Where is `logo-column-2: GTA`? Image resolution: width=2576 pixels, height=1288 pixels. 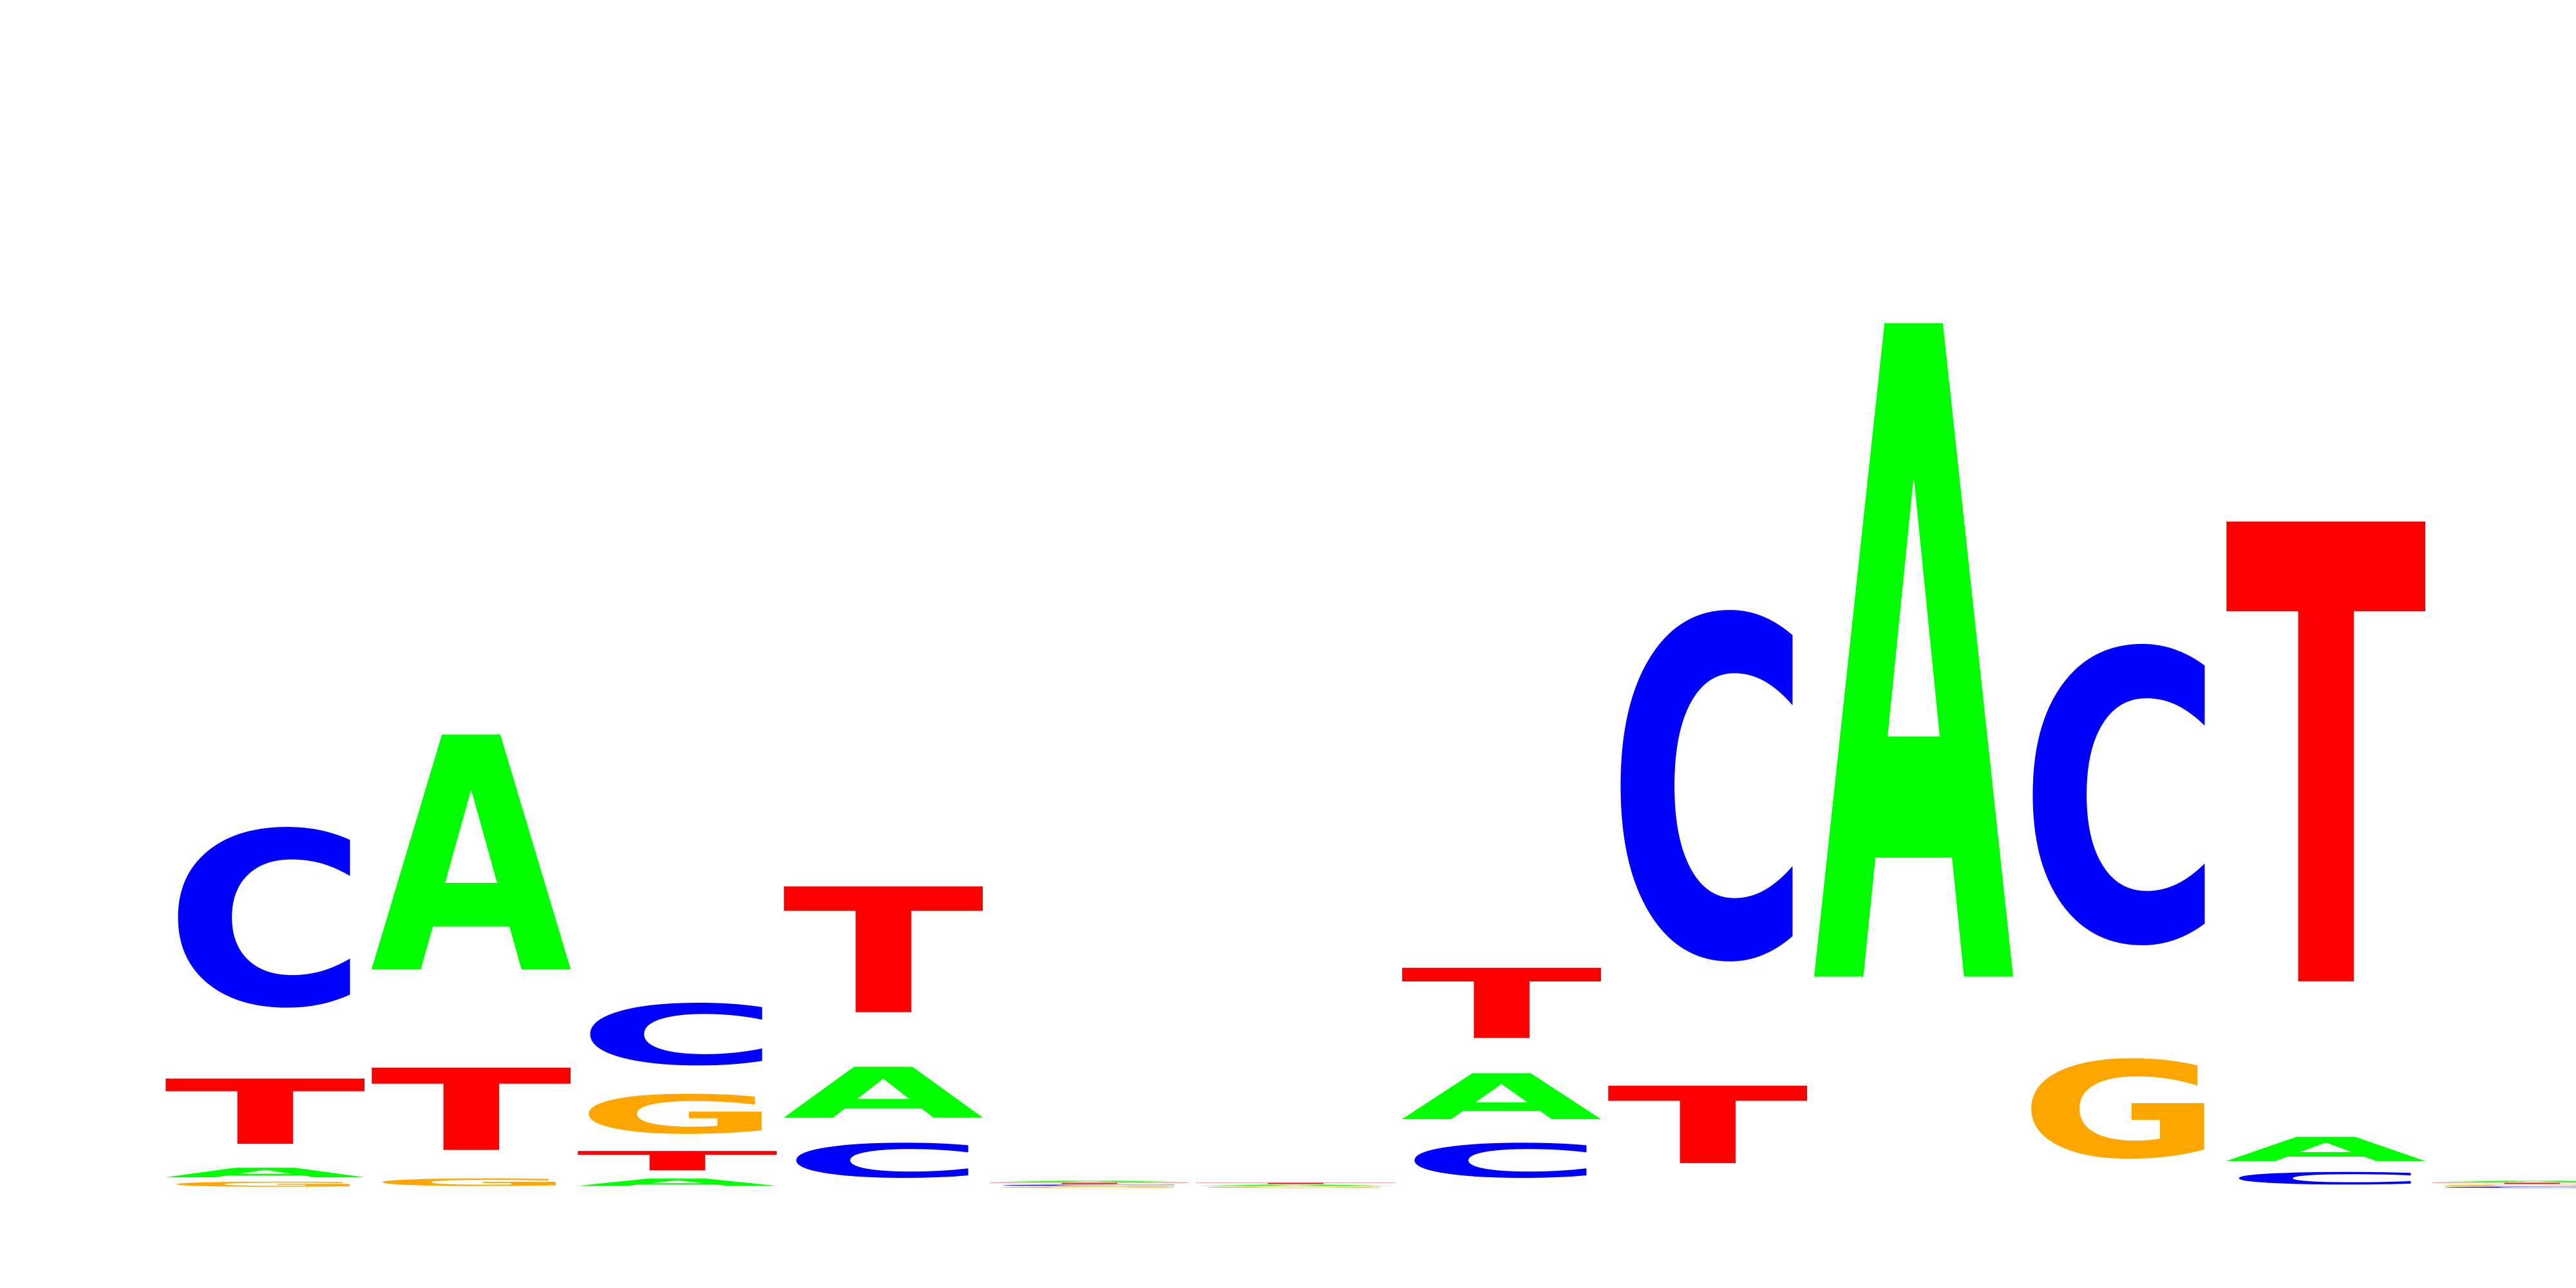 logo-column-2: GTA is located at coordinates (472, 930).